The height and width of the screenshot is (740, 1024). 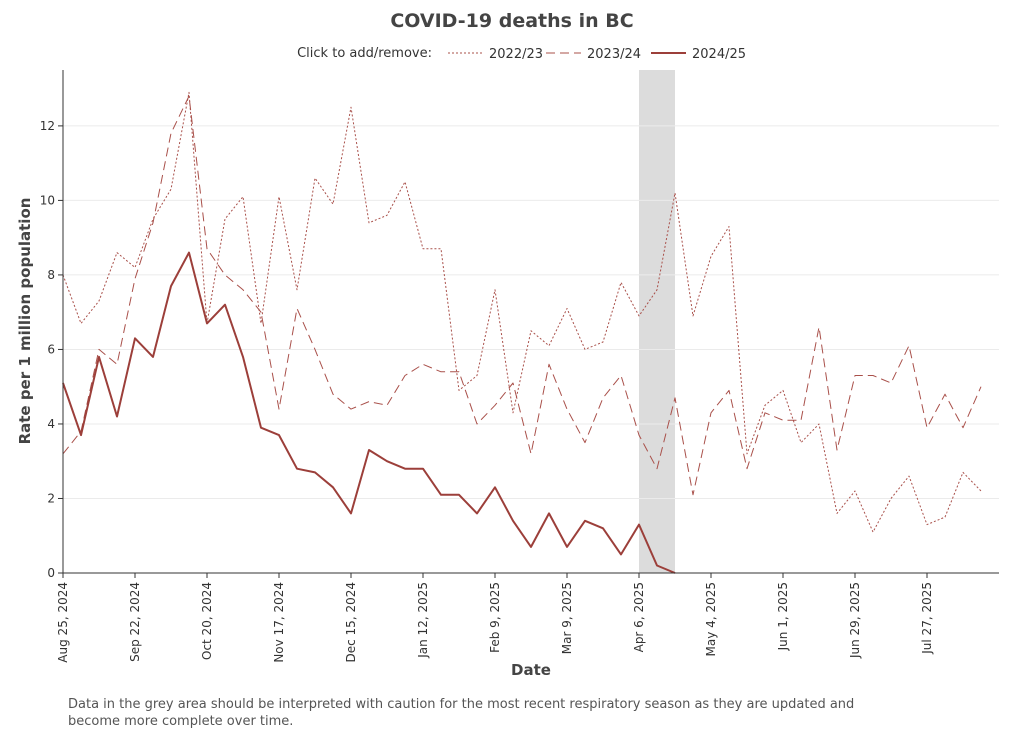 I want to click on legend-item-2024-25: 2024/25, so click(x=698, y=54).